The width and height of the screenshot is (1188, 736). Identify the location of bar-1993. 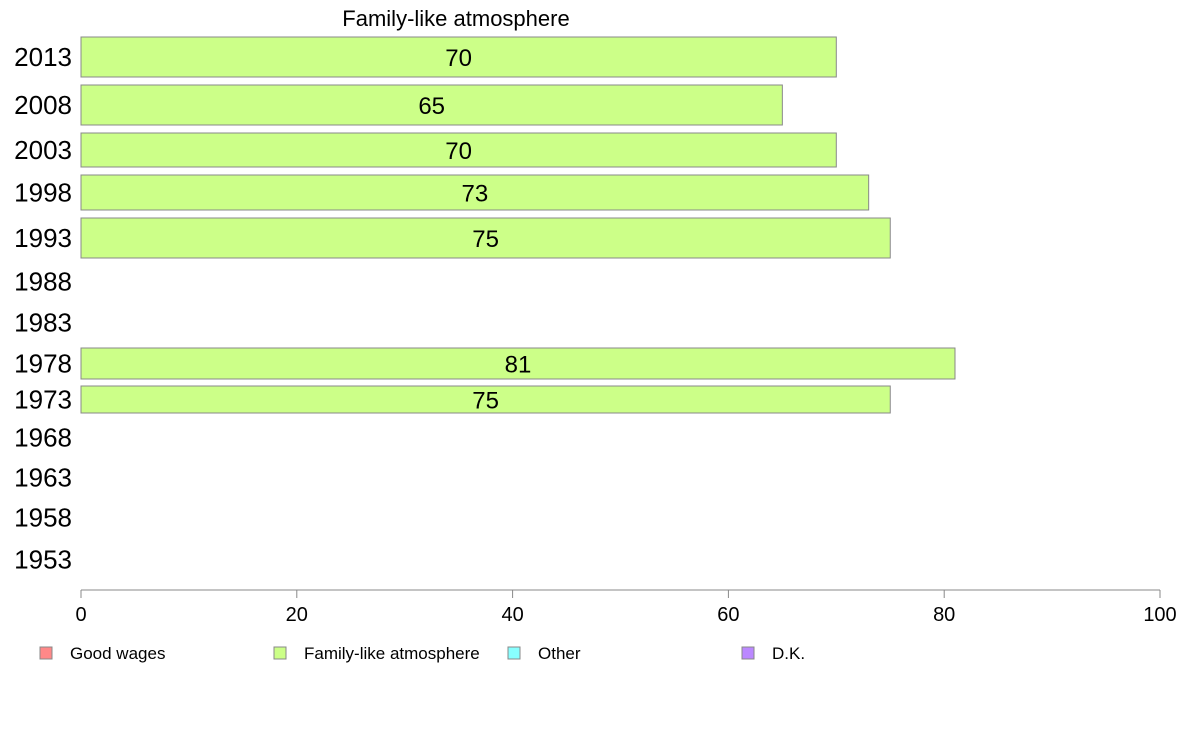
(485, 238).